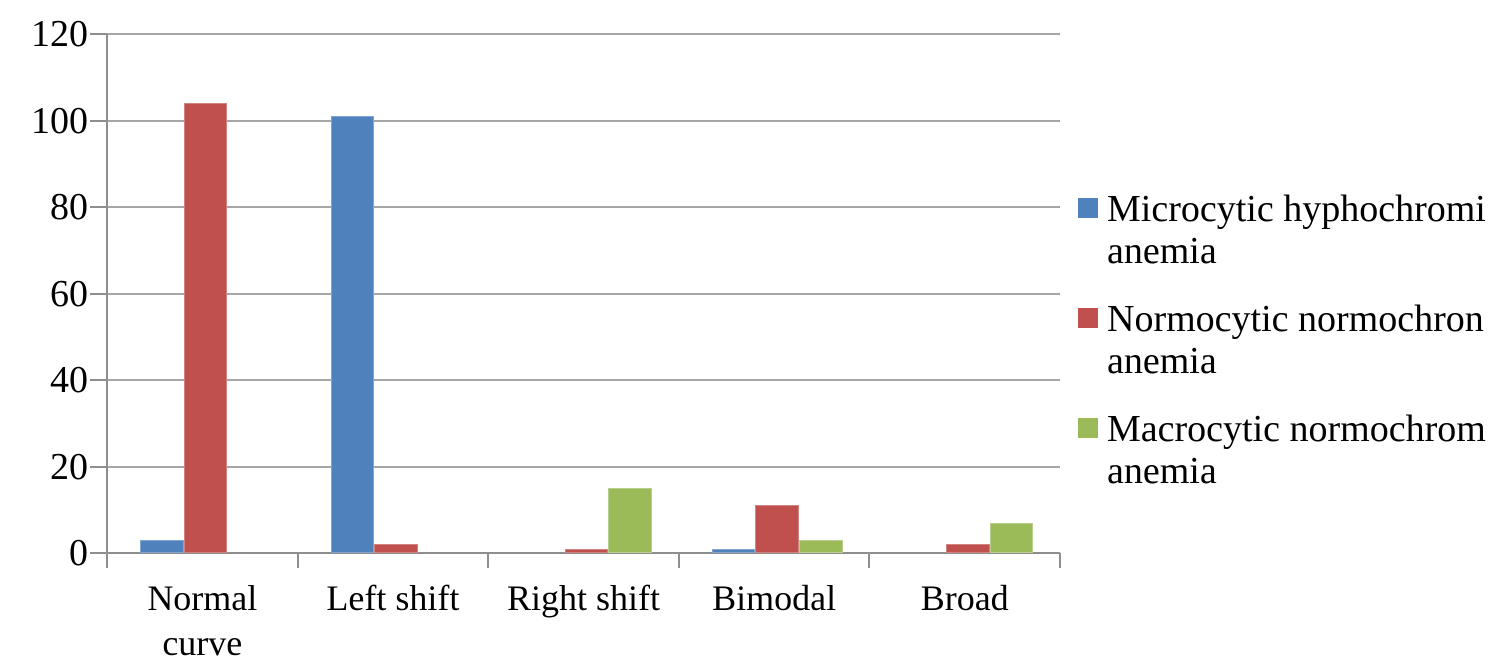  Describe the element at coordinates (1296, 209) in the screenshot. I see `legend-label-line: Microcytic hyphochromi` at that location.